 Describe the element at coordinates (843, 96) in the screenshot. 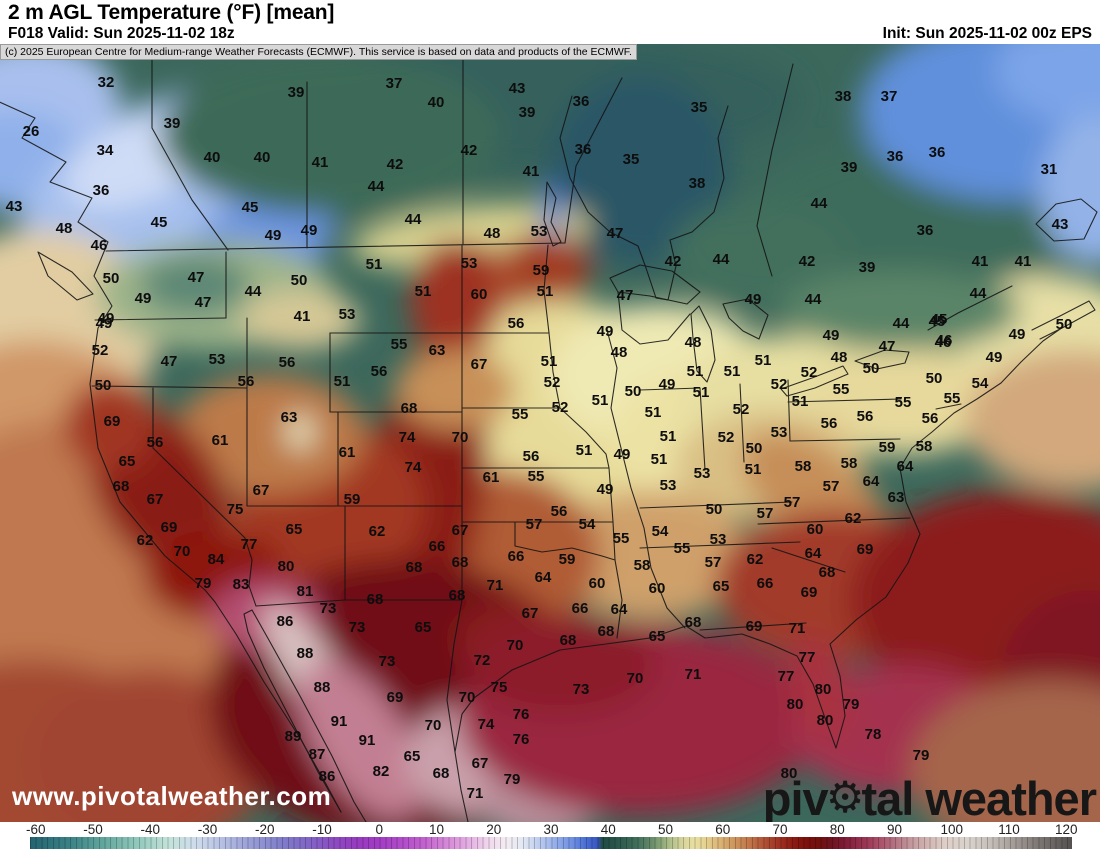

I see `temp-label: 38` at that location.